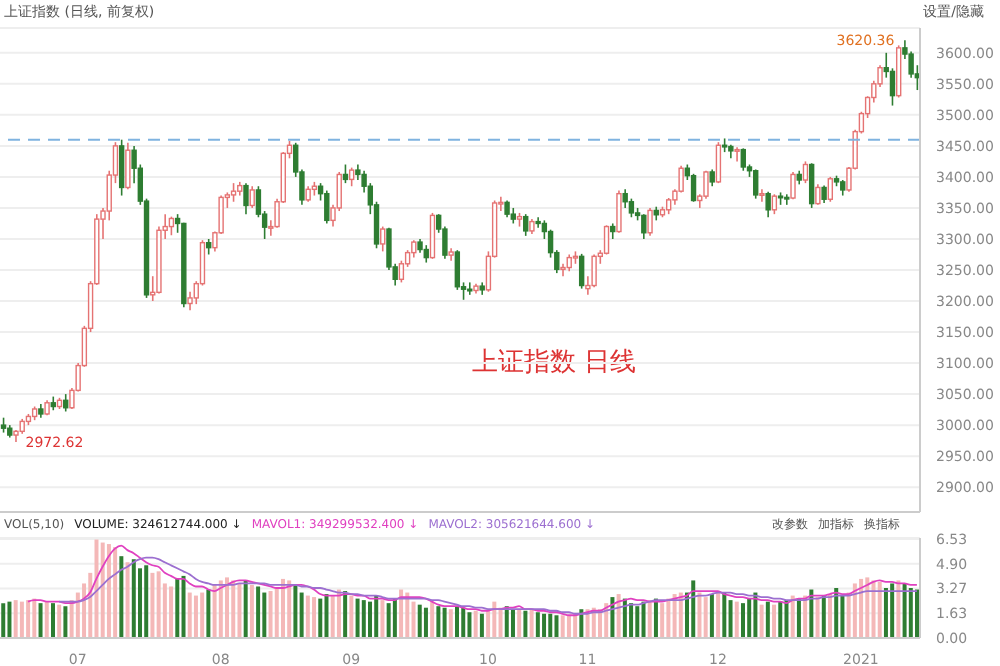 This screenshot has width=1000, height=666. Describe the element at coordinates (472, 580) in the screenshot. I see `line-series` at that location.